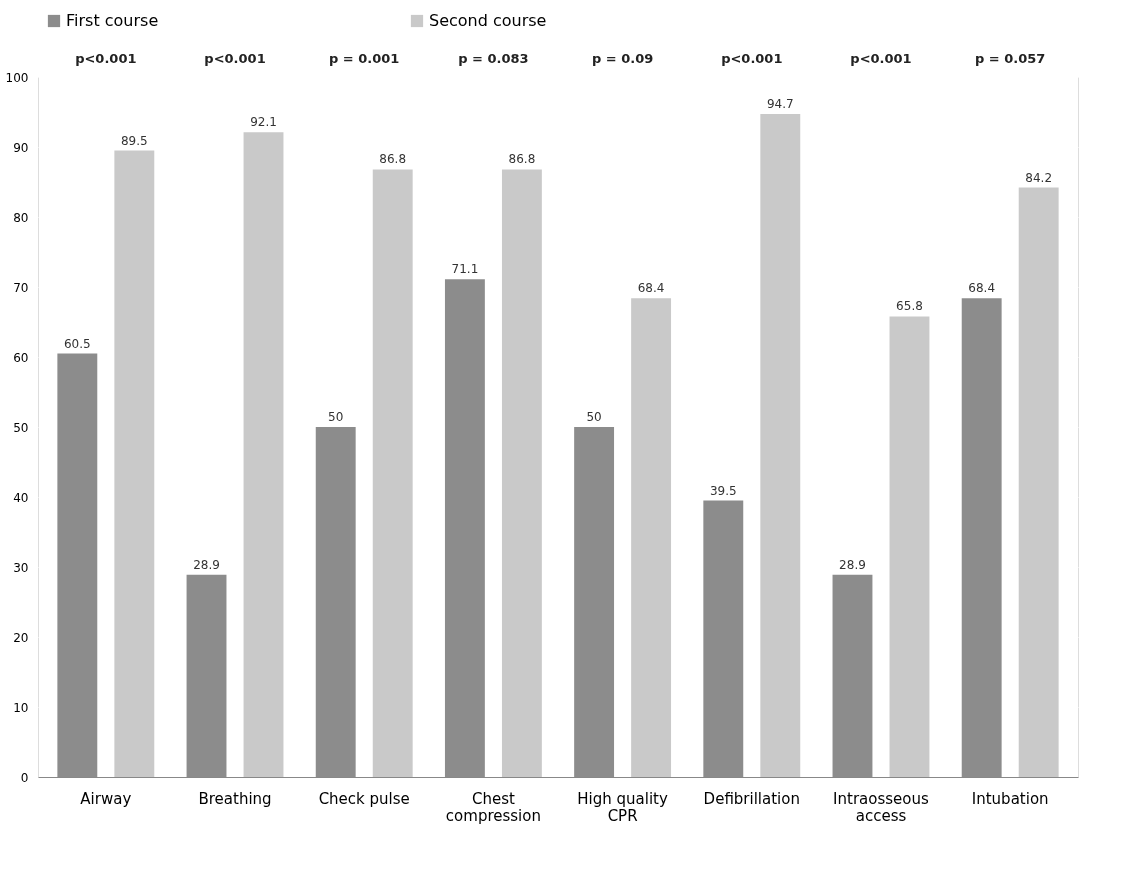 The height and width of the screenshot is (873, 1140). Describe the element at coordinates (493, 58) in the screenshot. I see `text: p = 0.083` at that location.